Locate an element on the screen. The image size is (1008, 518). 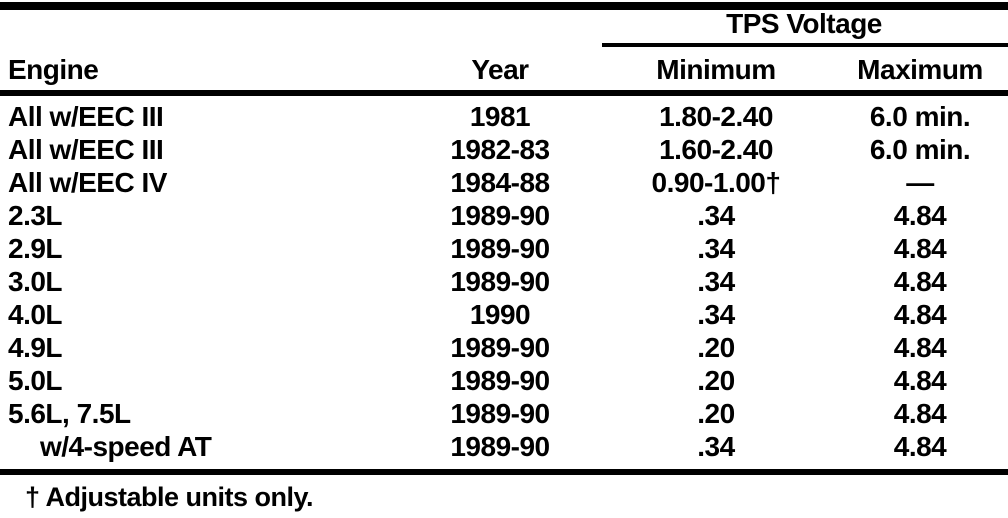
table-row: 5.6L, 7.5L 1989-90 .20 4.84 is located at coordinates (504, 413).